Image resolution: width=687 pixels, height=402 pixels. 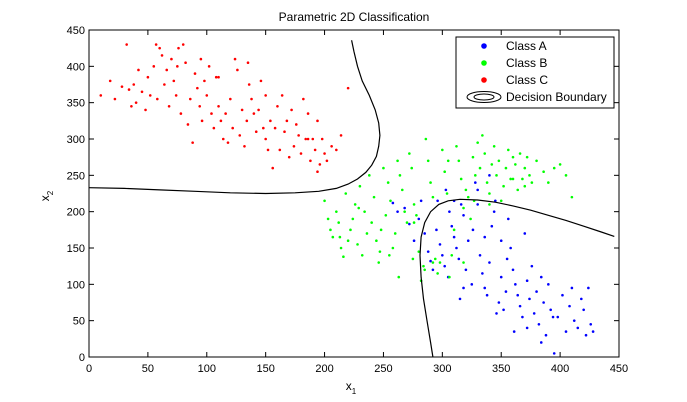 I want to click on y-tick-label: 400, so click(x=76, y=67).